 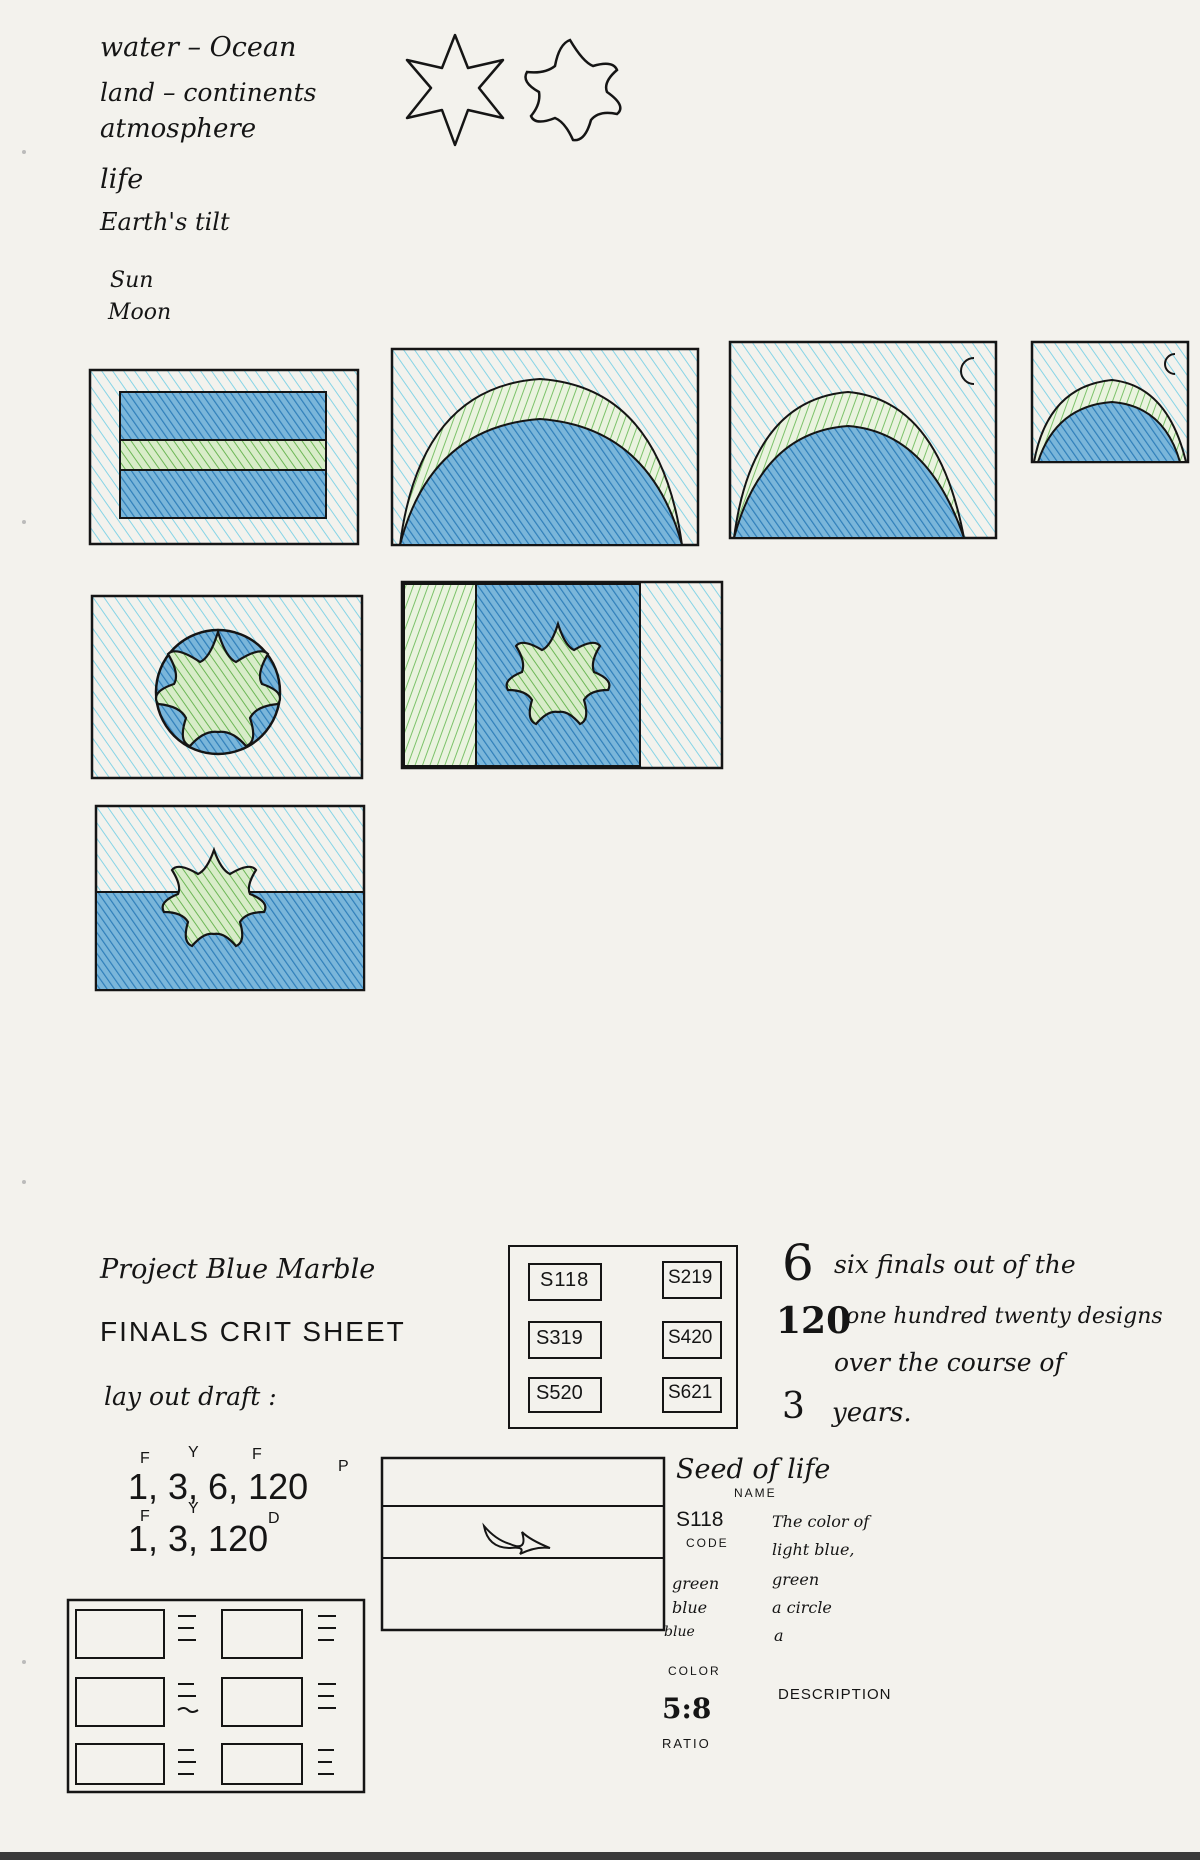 I want to click on draft-superscript: P, so click(x=344, y=1466).